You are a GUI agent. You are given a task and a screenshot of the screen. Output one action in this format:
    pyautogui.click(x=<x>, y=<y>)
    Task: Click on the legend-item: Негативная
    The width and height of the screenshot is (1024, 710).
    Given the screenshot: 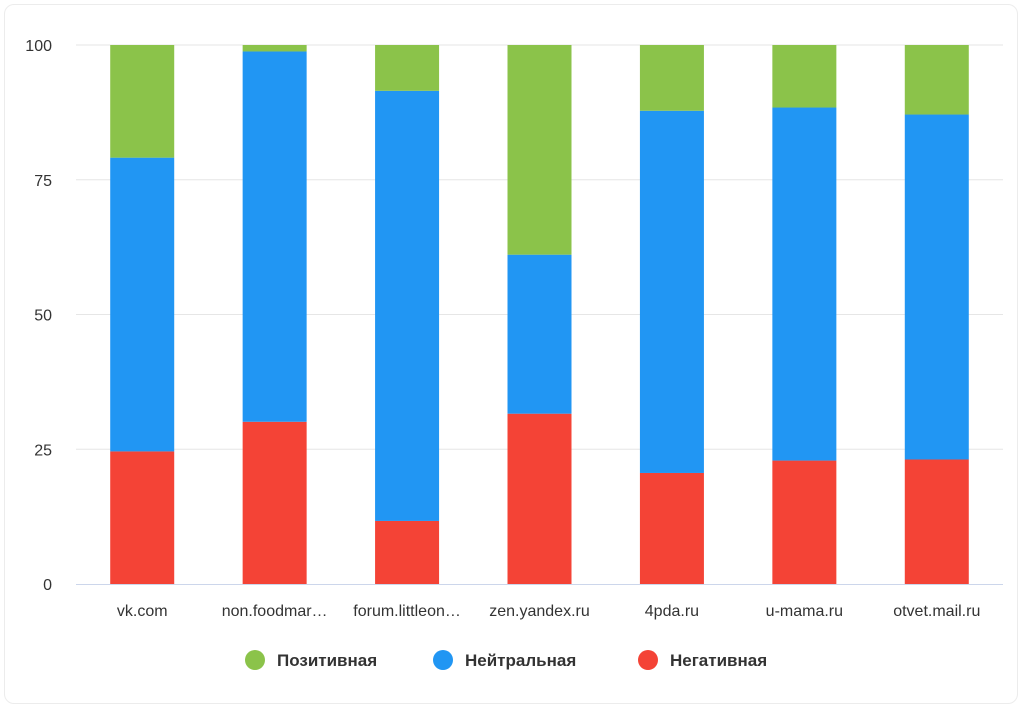 What is the action you would take?
    pyautogui.click(x=702, y=660)
    